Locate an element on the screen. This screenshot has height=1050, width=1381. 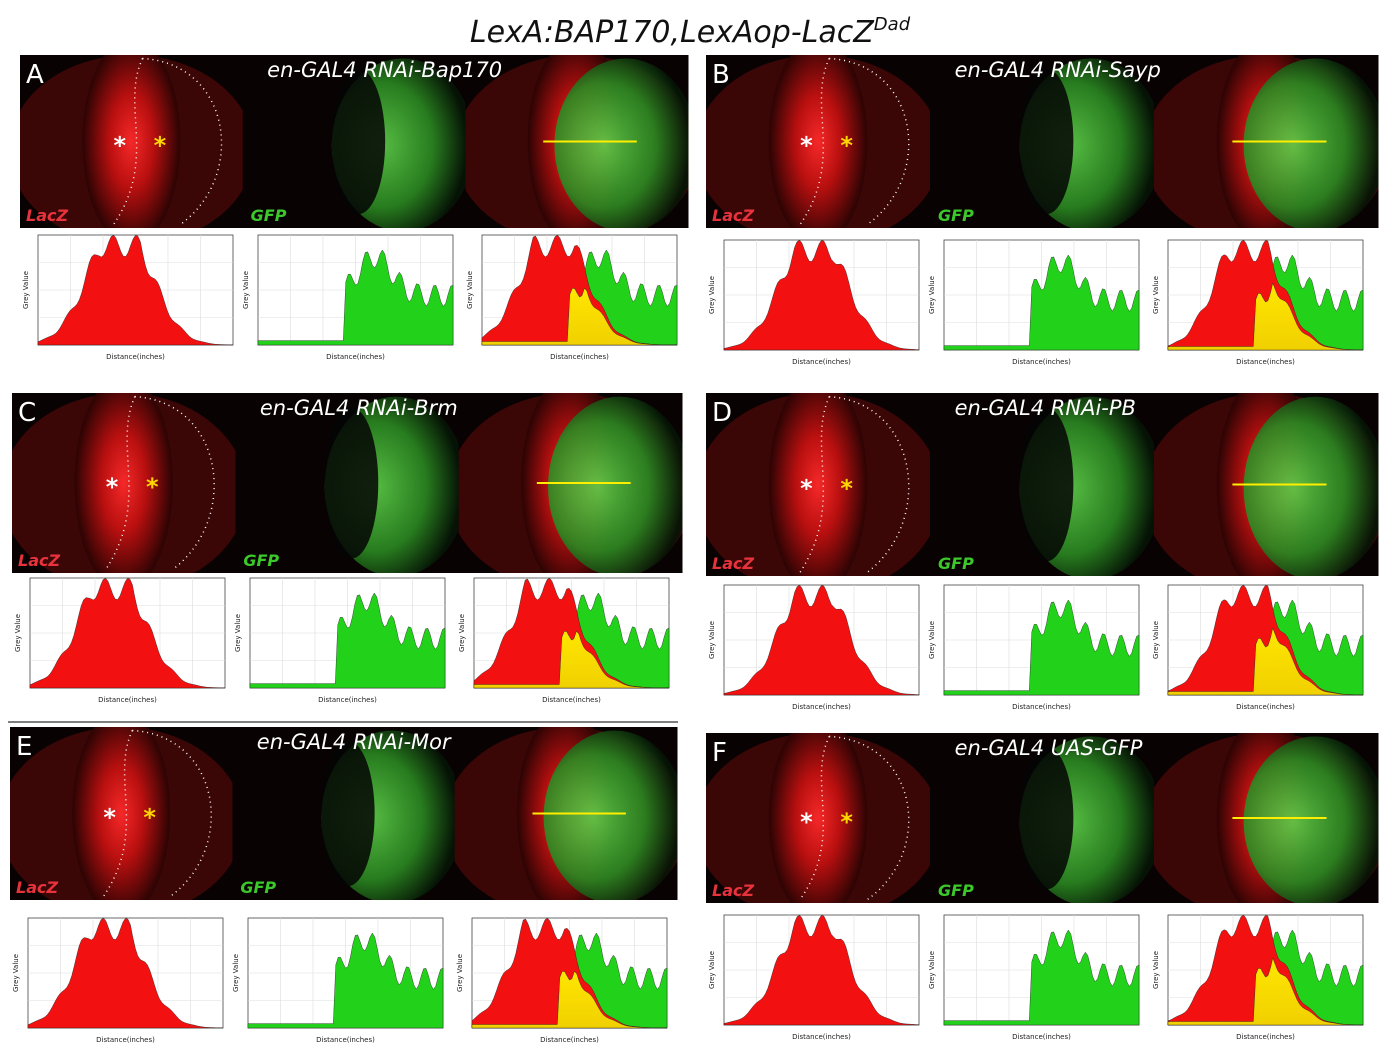
panel-letter: C is located at coordinates (27, 413).